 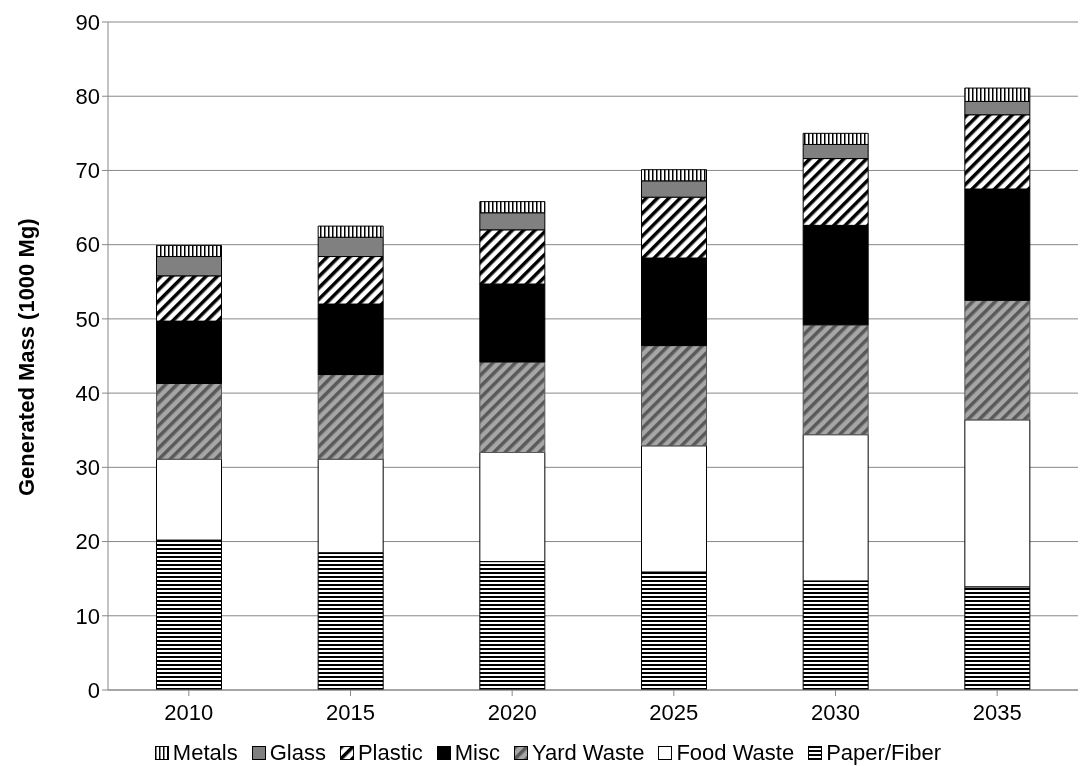 What do you see at coordinates (477, 753) in the screenshot?
I see `legend-label: Misc` at bounding box center [477, 753].